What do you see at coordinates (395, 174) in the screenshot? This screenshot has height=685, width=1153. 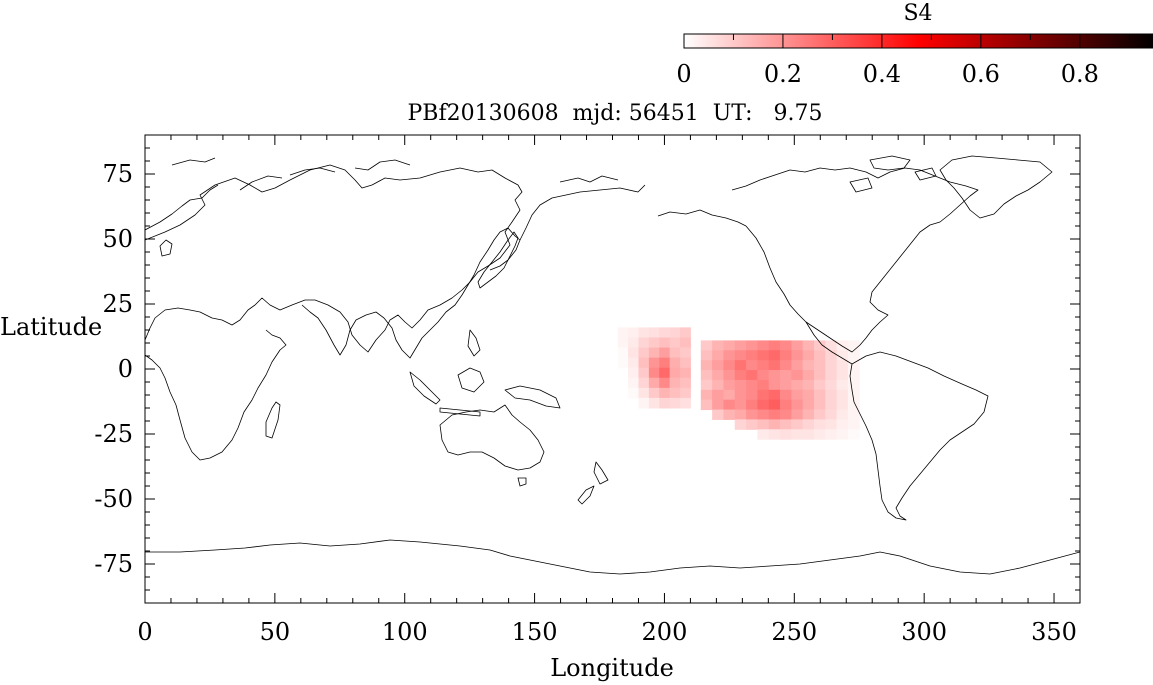 I see `coast-arctic-asia` at bounding box center [395, 174].